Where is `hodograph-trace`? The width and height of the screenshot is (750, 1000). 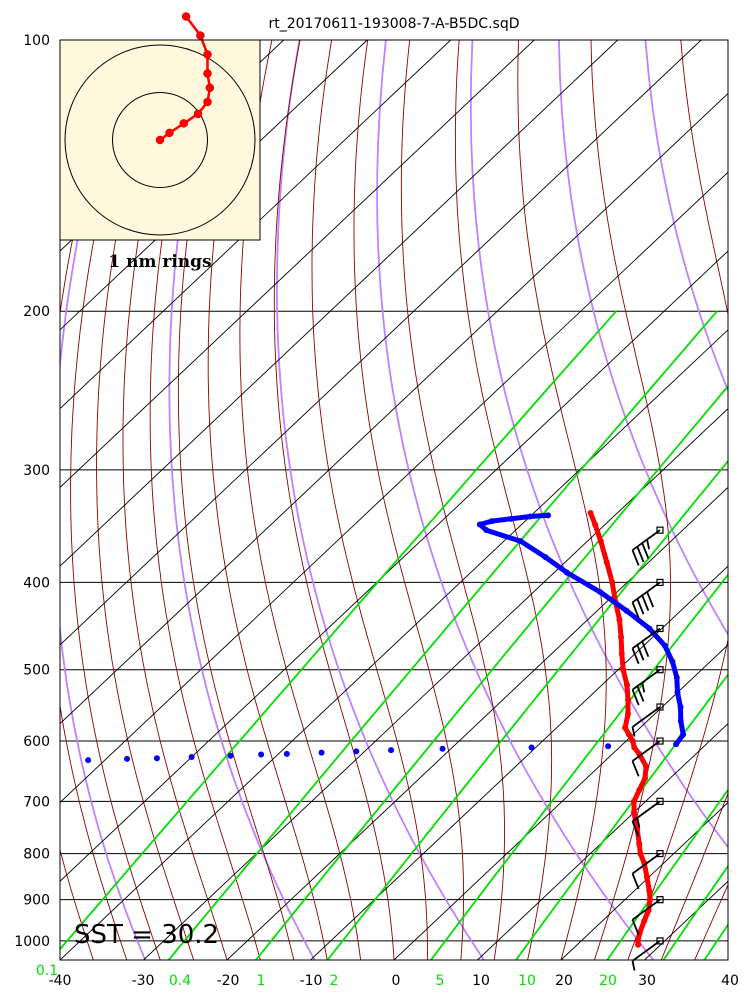
hodograph-trace is located at coordinates (185, 78).